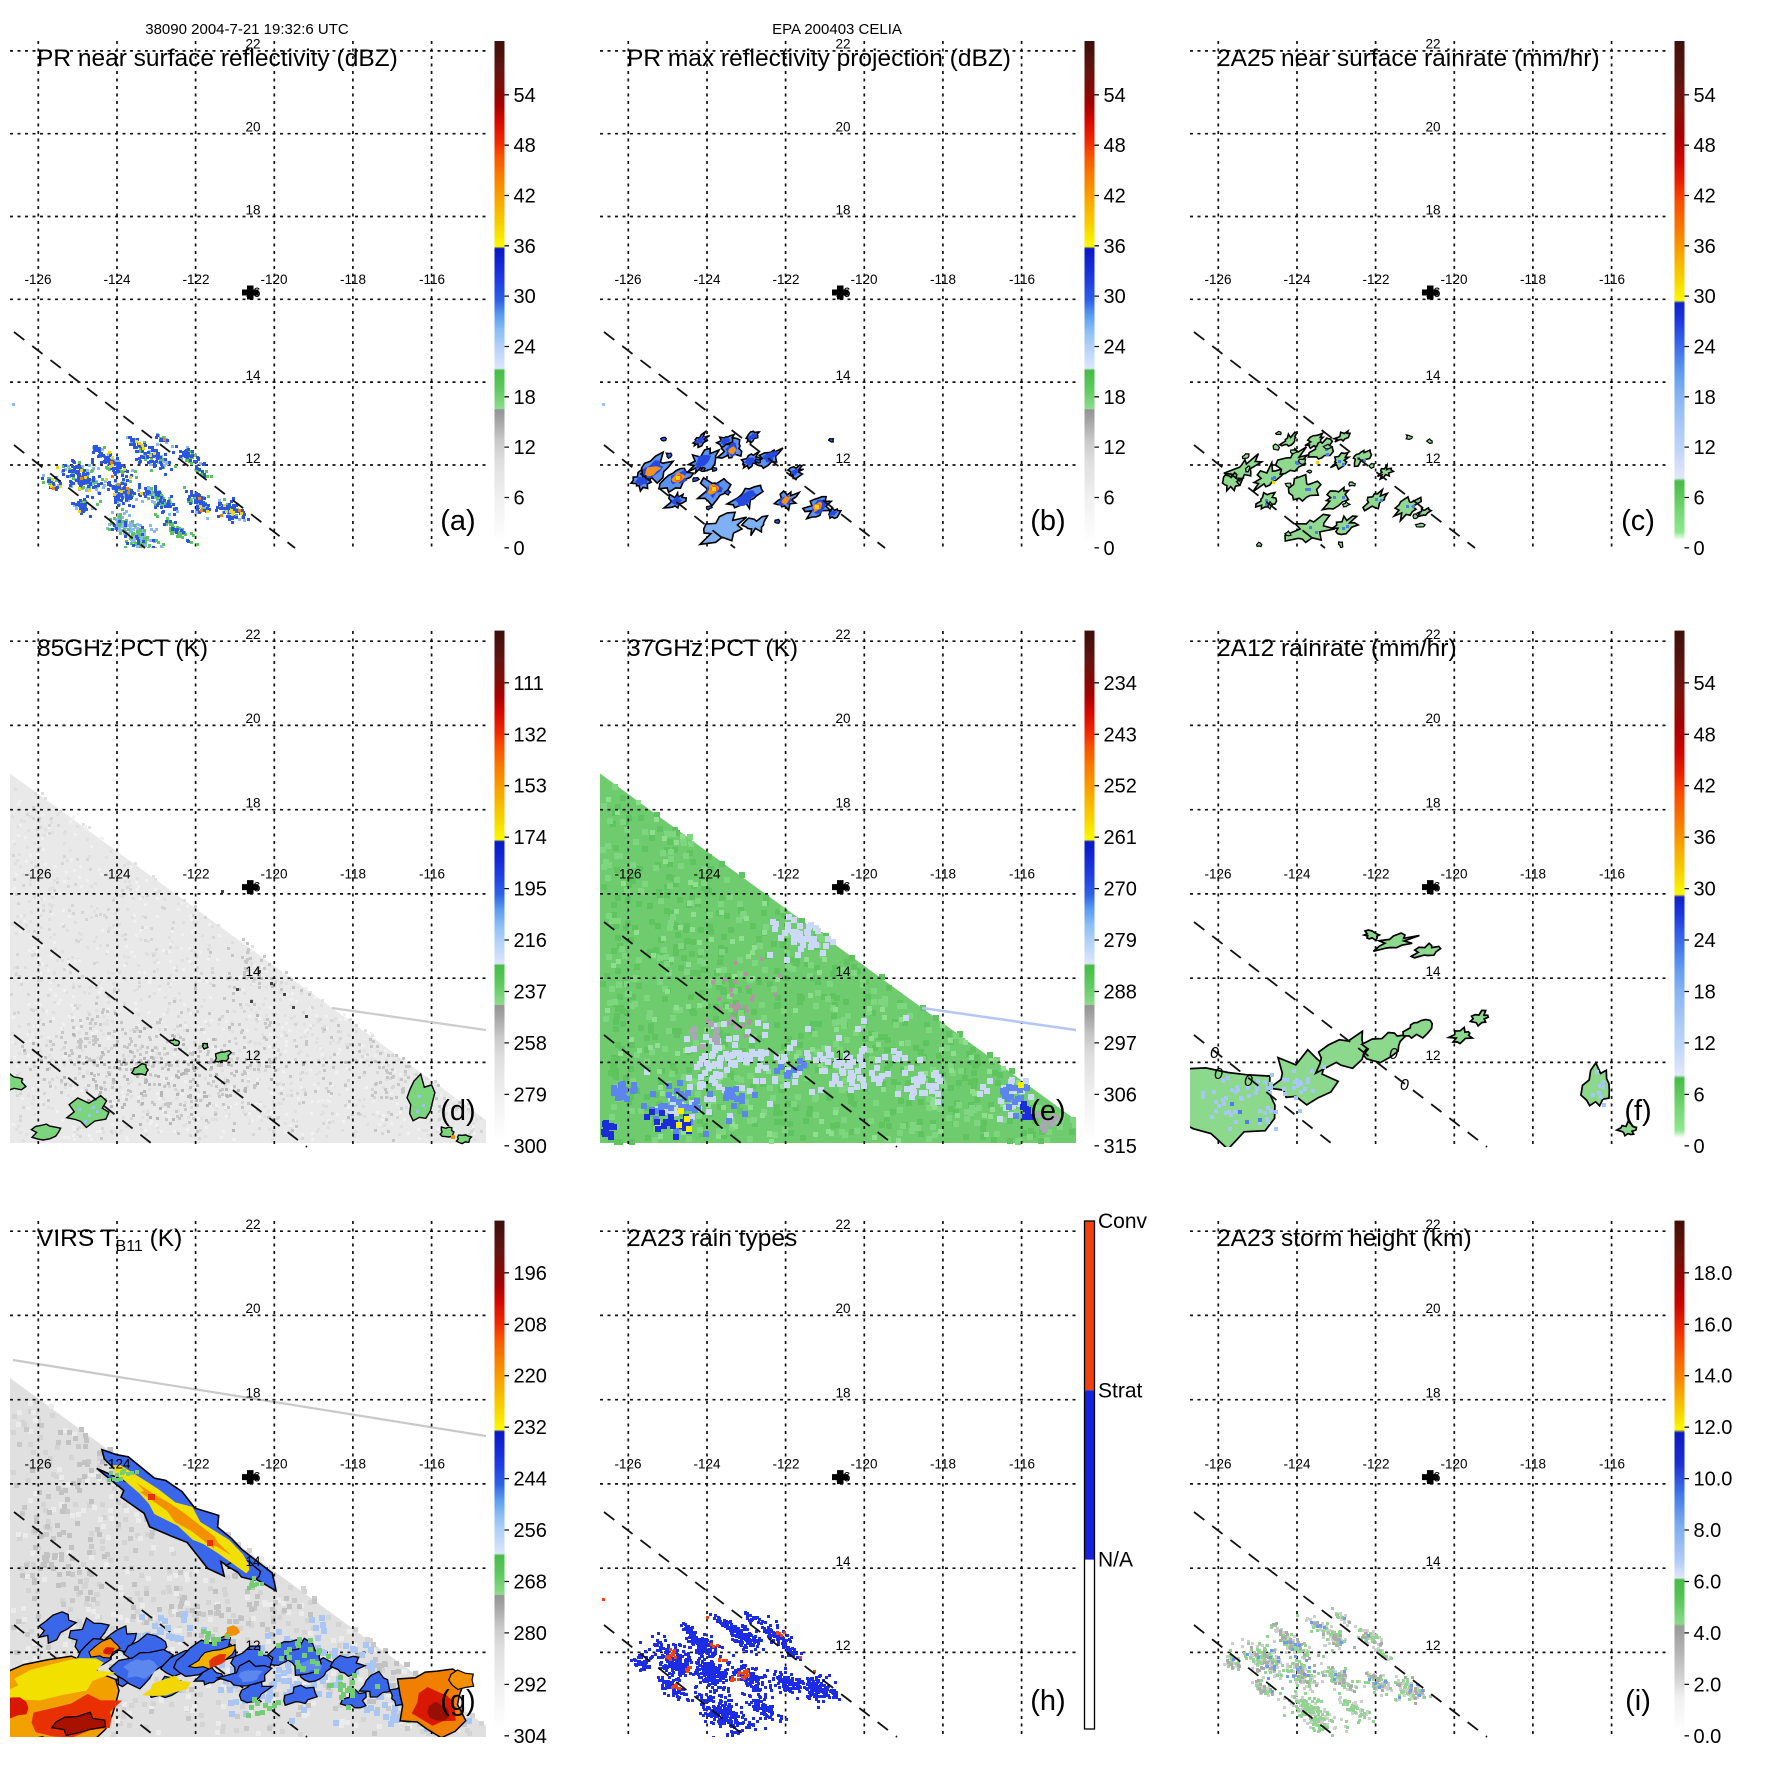 This screenshot has width=1771, height=1771. Describe the element at coordinates (837, 29) in the screenshot. I see `svg-text: EPA 200403 CELIA` at that location.